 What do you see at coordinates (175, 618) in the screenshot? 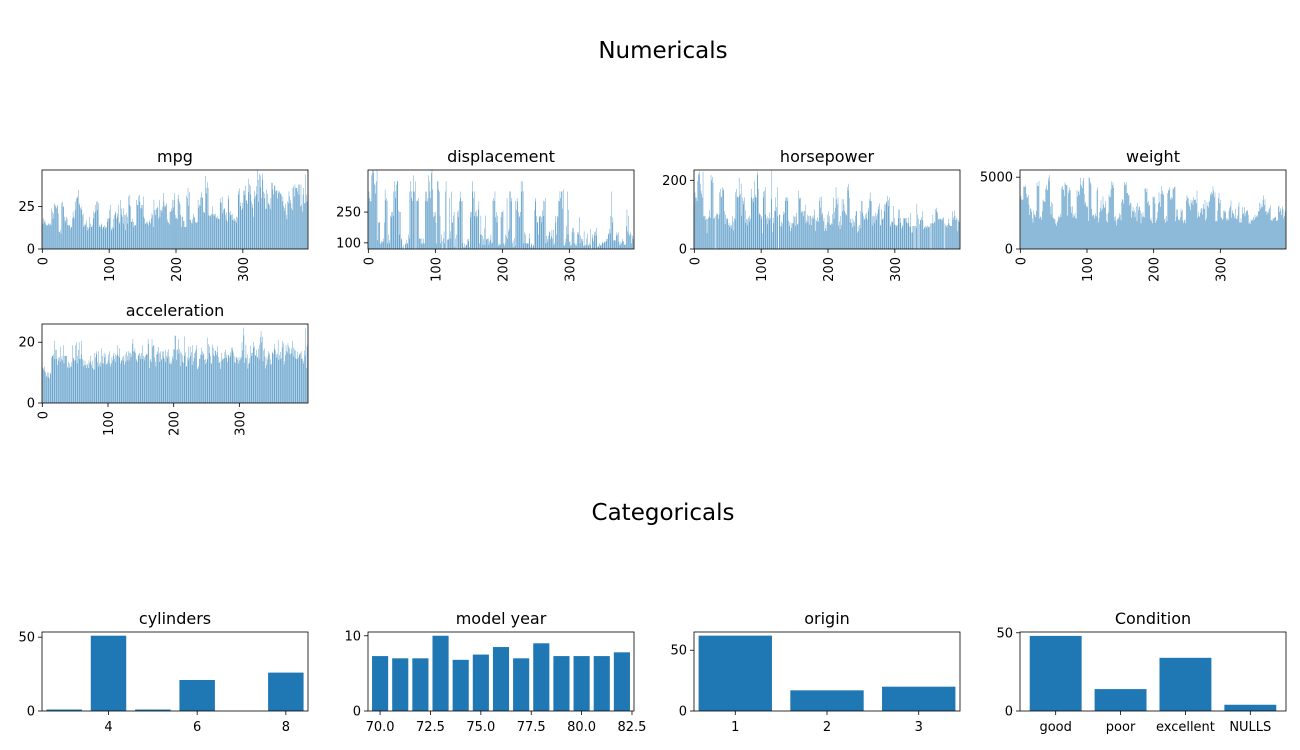
I see `chart-title: cylinders` at bounding box center [175, 618].